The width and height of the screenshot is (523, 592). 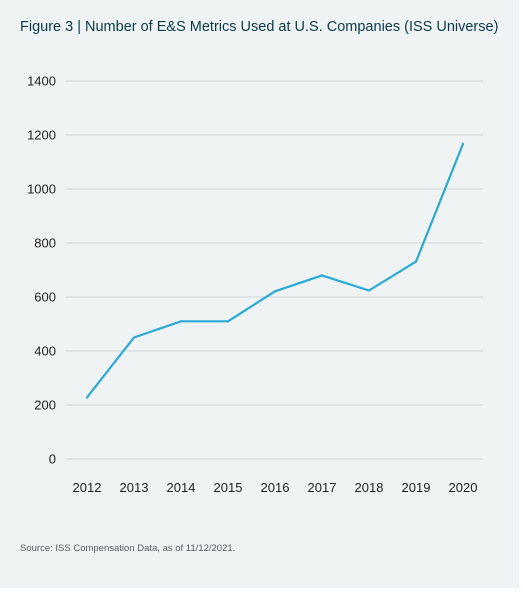 What do you see at coordinates (45, 351) in the screenshot?
I see `y-tick-label: 400` at bounding box center [45, 351].